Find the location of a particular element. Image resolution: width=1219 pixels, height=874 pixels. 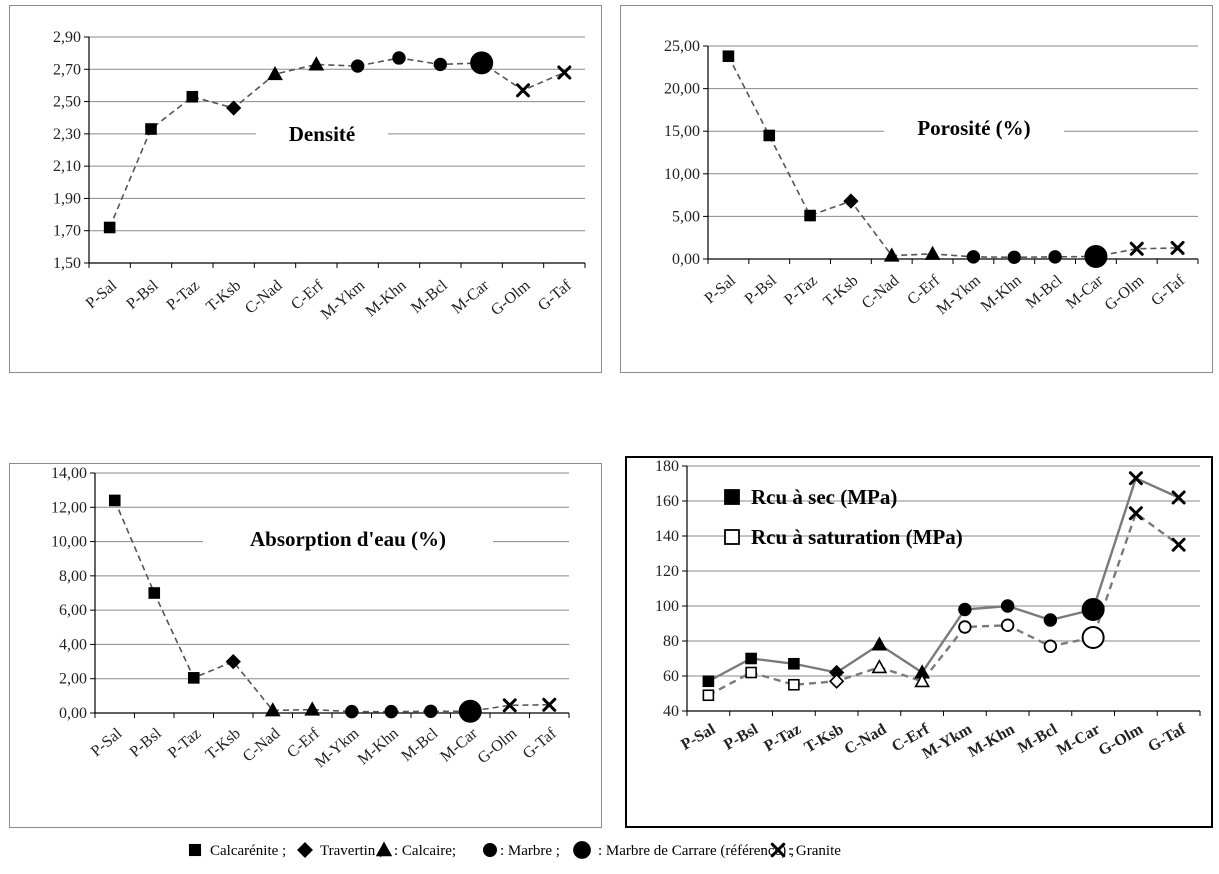

y-tick-label: 140 is located at coordinates (667, 536).